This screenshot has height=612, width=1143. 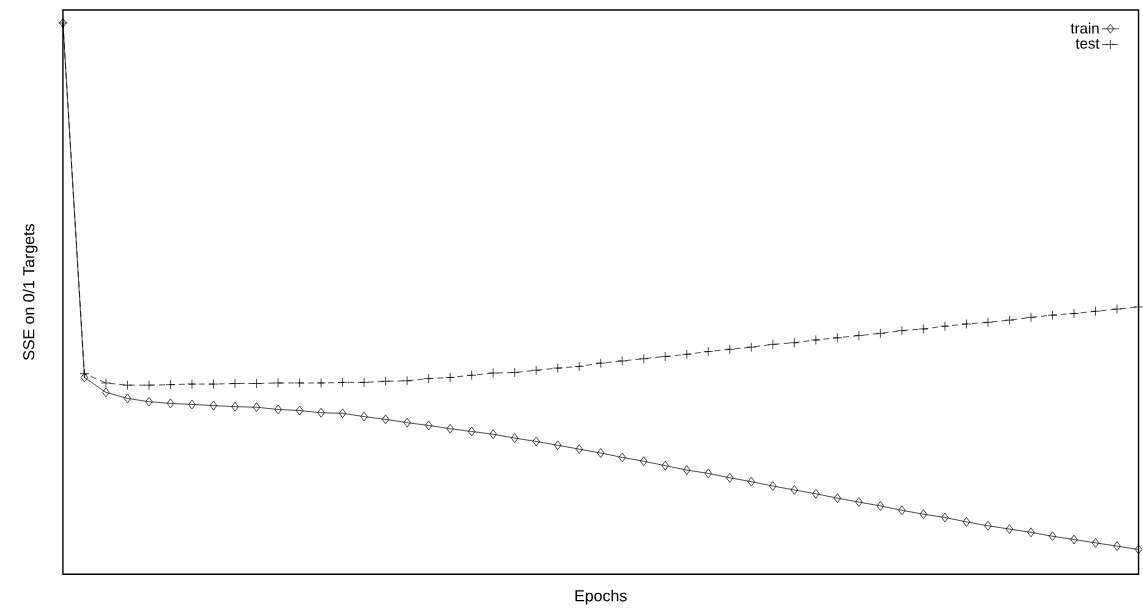 What do you see at coordinates (1084, 28) in the screenshot?
I see `legend-label: train` at bounding box center [1084, 28].